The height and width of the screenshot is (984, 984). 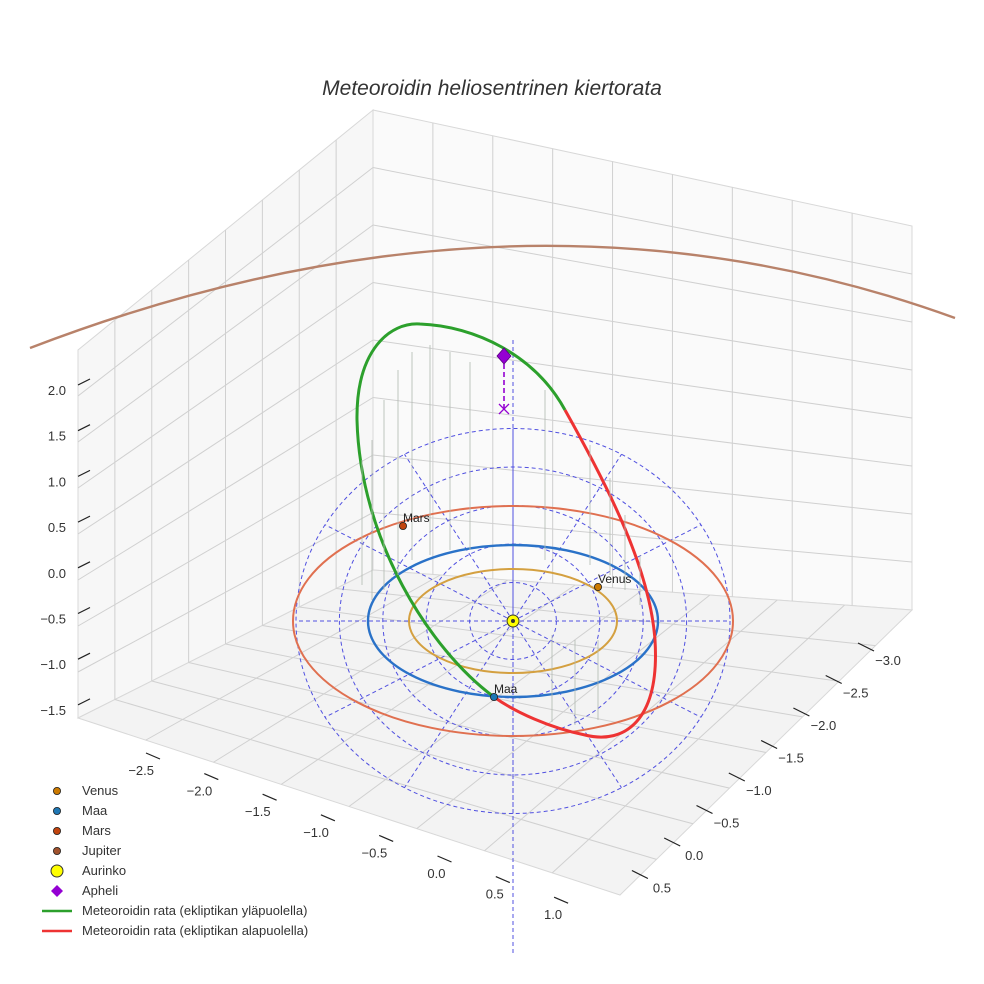 I want to click on meteoroid-orbit-above, so click(x=461, y=510).